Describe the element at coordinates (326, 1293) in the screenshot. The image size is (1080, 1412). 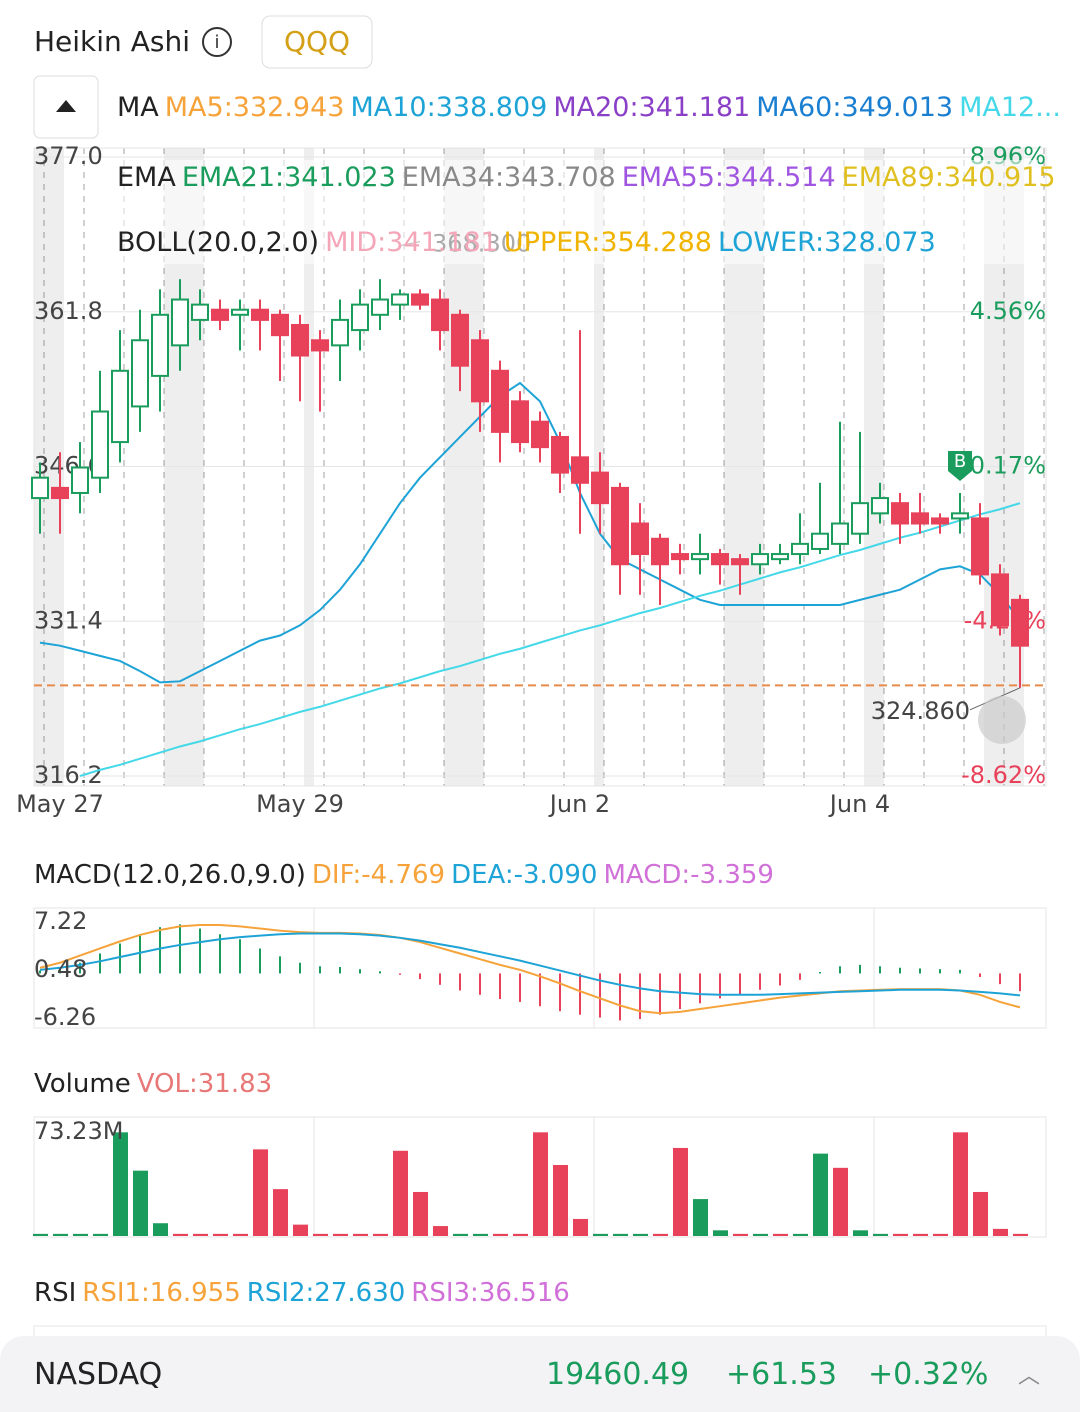
I see `legend-item: RSI2:27.630` at that location.